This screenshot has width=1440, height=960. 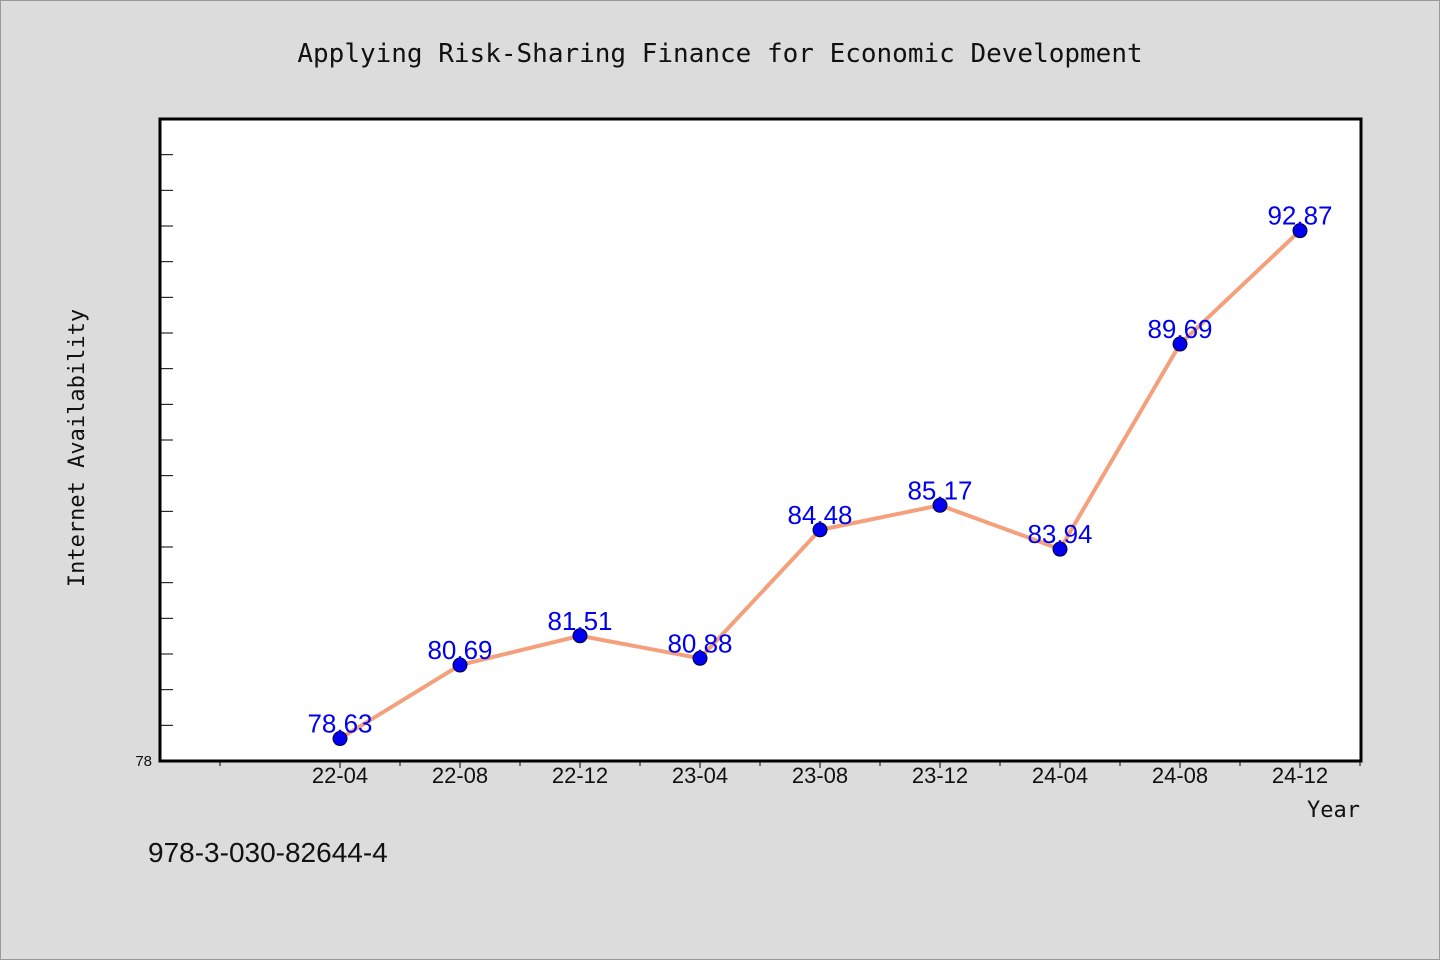 I want to click on isbn-label: 978-3-030-82644-4, so click(x=268, y=852).